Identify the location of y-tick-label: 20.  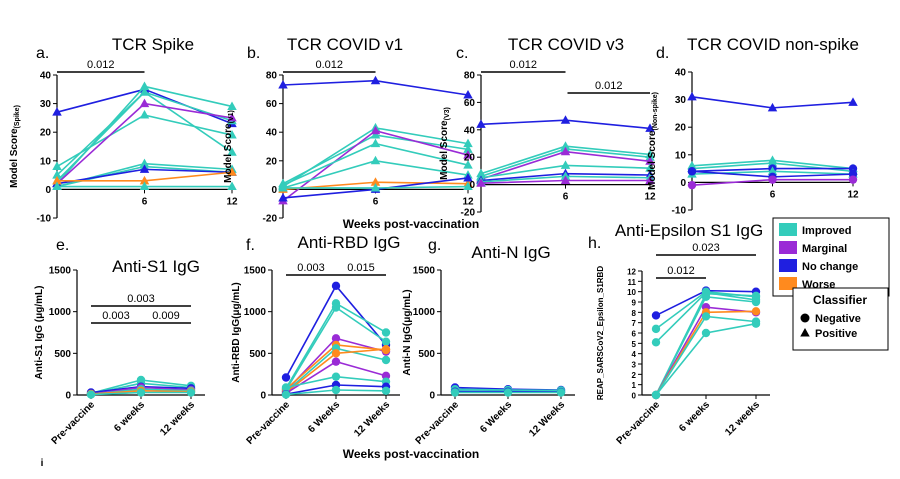
(681, 128).